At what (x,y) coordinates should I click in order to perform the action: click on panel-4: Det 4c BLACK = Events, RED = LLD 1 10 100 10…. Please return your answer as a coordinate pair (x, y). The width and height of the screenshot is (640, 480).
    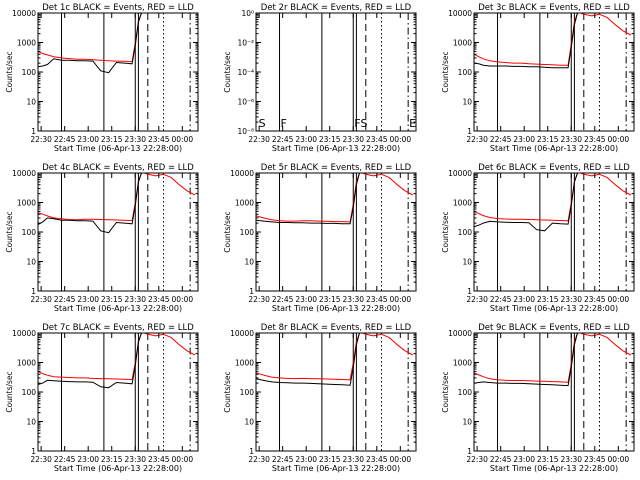
    Looking at the image, I should click on (102, 238).